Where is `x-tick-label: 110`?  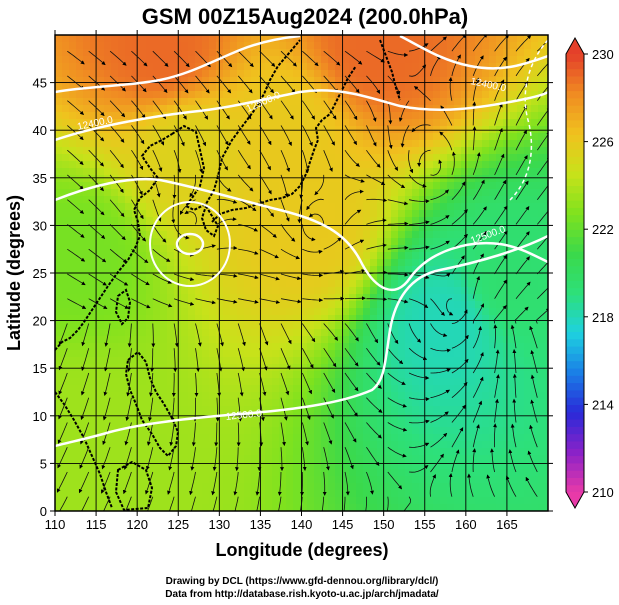 x-tick-label: 110 is located at coordinates (55, 524).